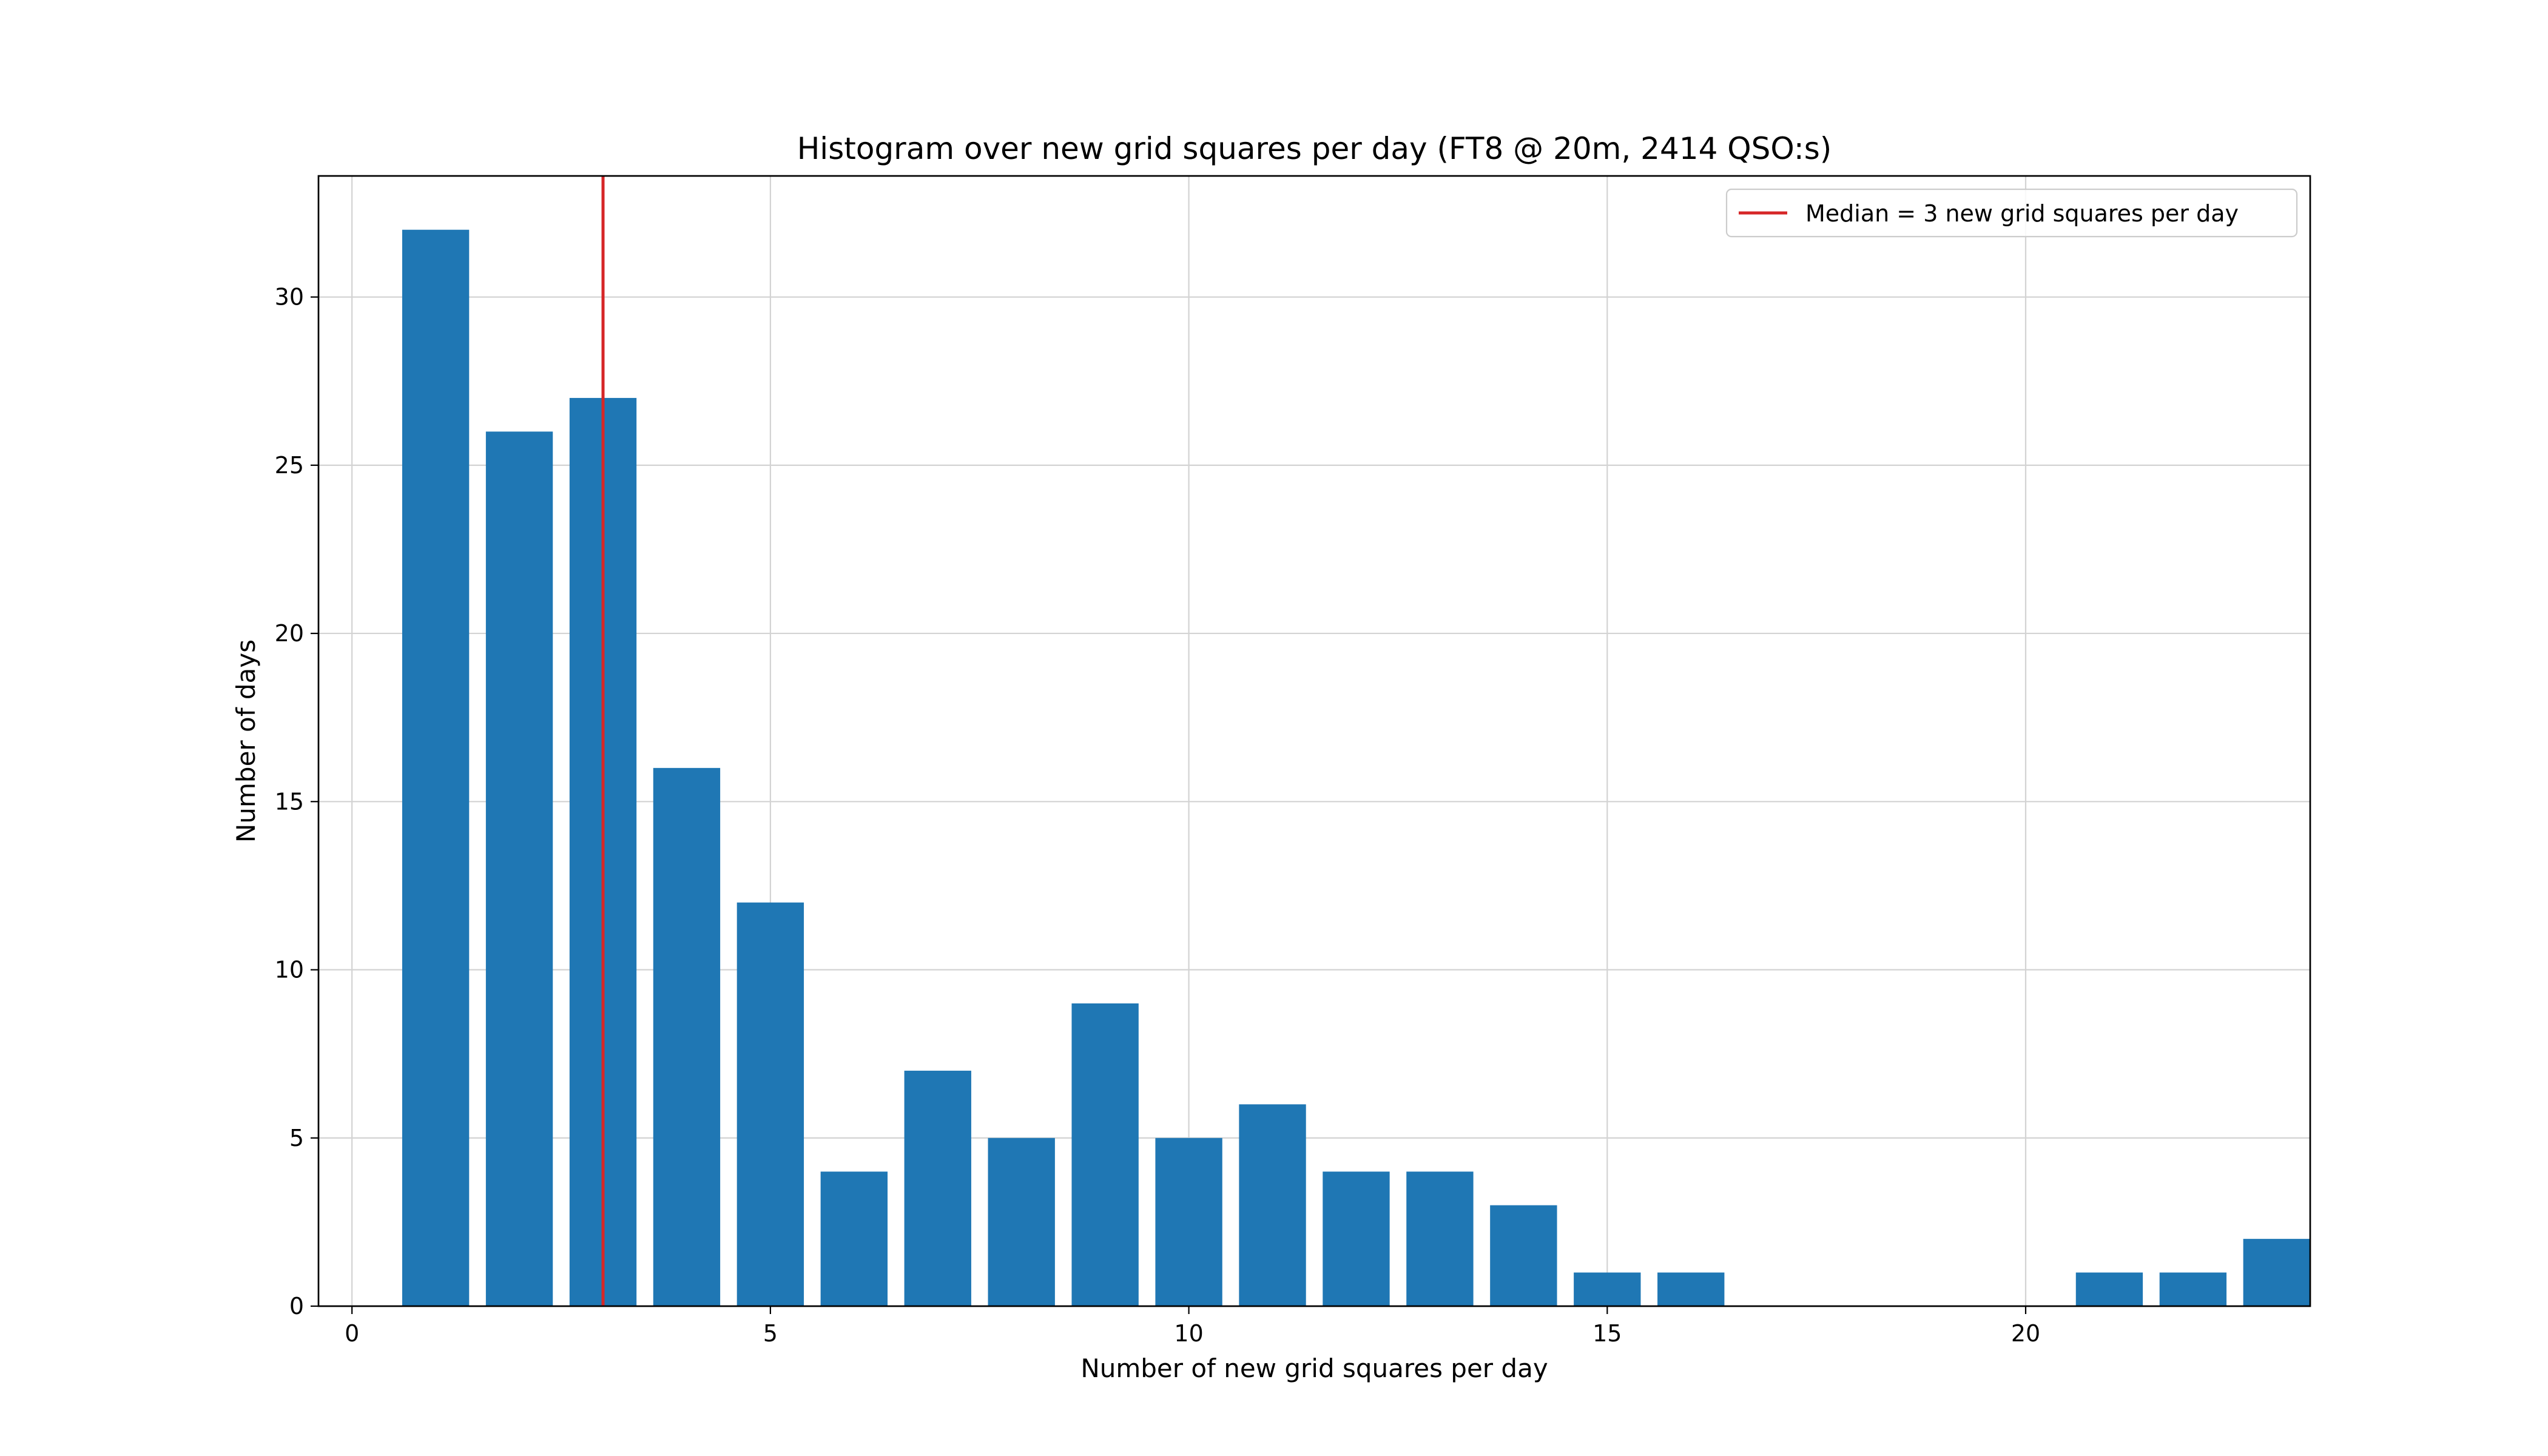  What do you see at coordinates (289, 970) in the screenshot?
I see `y-tick-label: 10` at bounding box center [289, 970].